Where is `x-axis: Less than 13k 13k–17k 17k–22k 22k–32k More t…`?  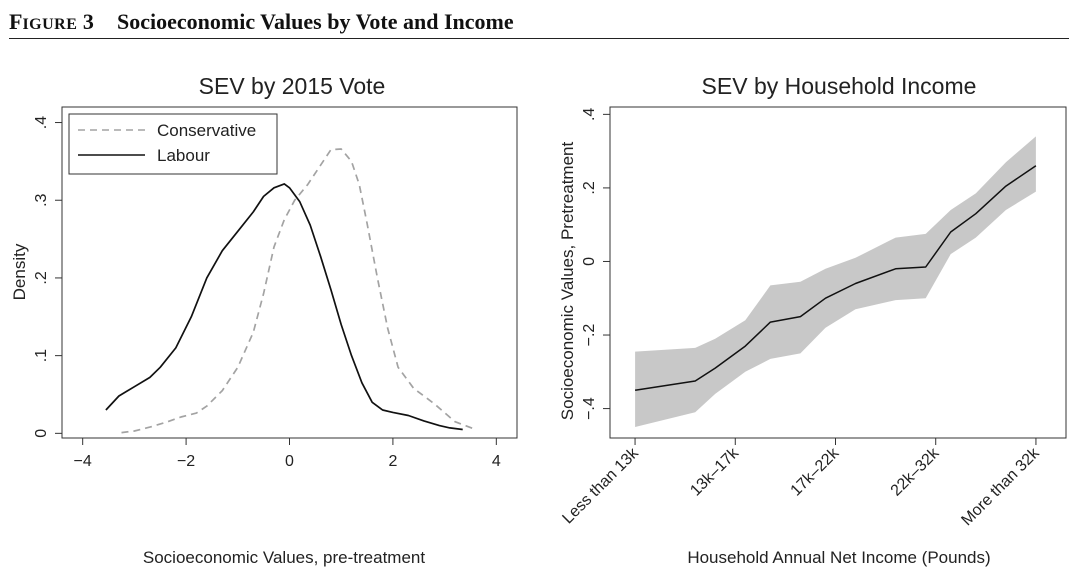
x-axis: Less than 13k 13k–17k 17k–22k 22k–32k More t… is located at coordinates (801, 483).